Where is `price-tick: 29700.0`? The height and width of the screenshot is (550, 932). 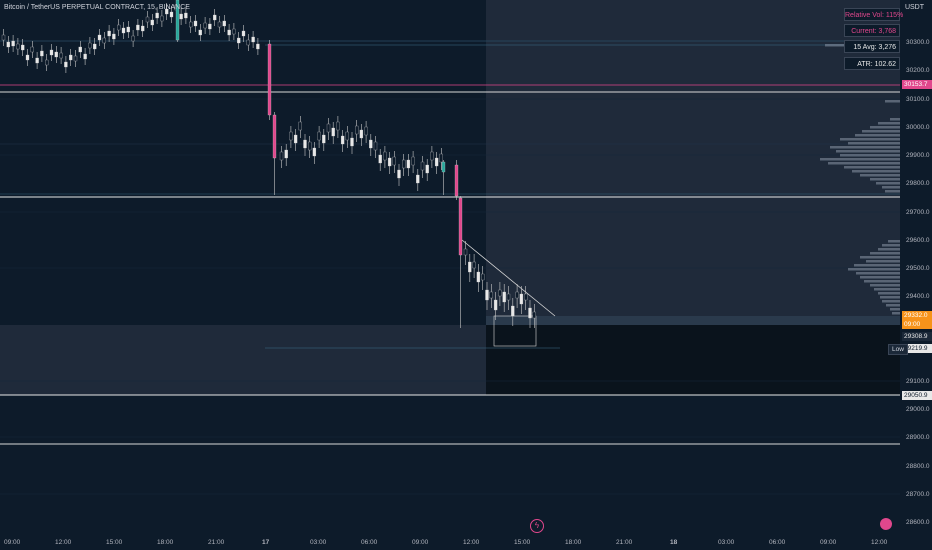 price-tick: 29700.0 is located at coordinates (918, 212).